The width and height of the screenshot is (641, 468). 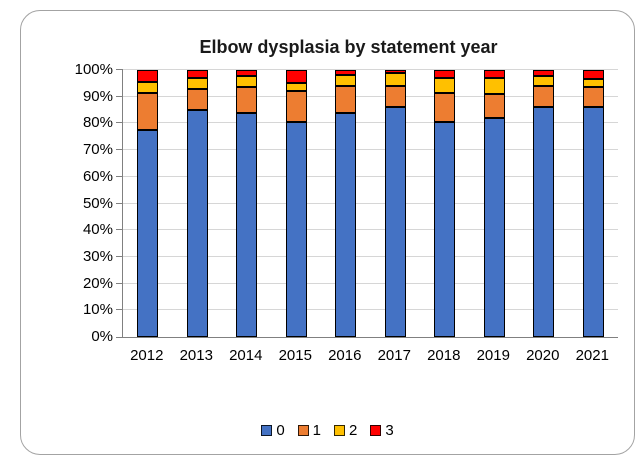 I want to click on legend-item-0: 0, so click(x=273, y=430).